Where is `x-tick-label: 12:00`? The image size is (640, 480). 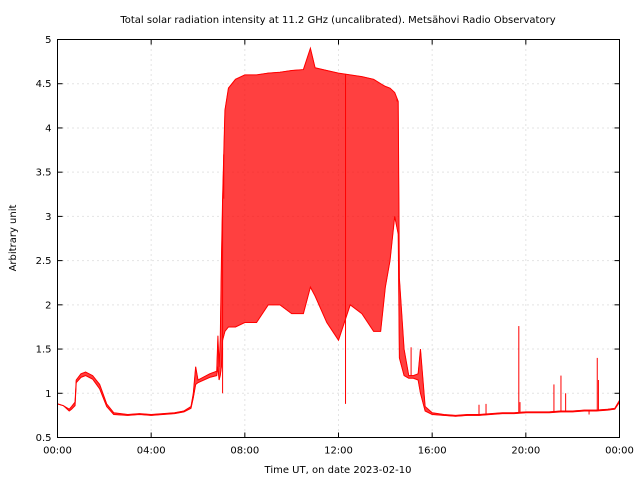 x-tick-label: 12:00 is located at coordinates (338, 451).